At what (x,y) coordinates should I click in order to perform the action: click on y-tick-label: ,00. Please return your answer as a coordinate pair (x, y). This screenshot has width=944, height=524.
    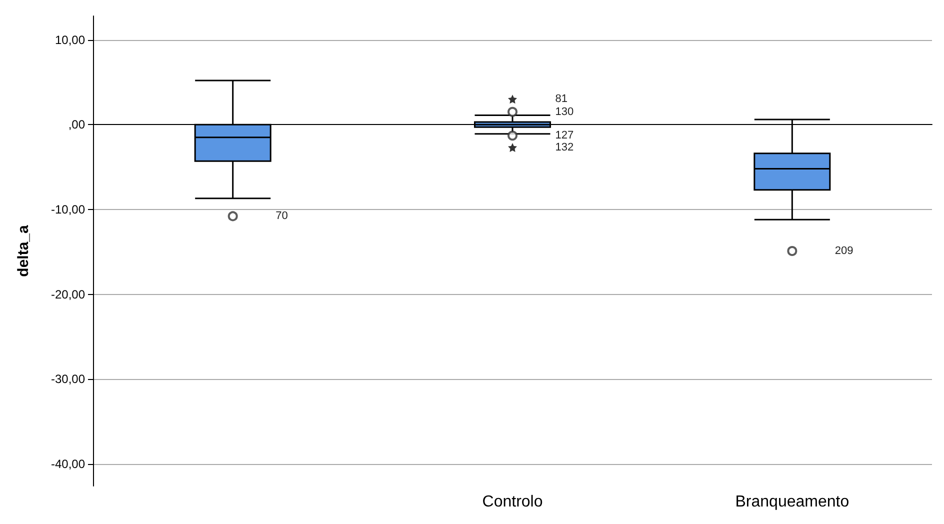
    Looking at the image, I should click on (77, 125).